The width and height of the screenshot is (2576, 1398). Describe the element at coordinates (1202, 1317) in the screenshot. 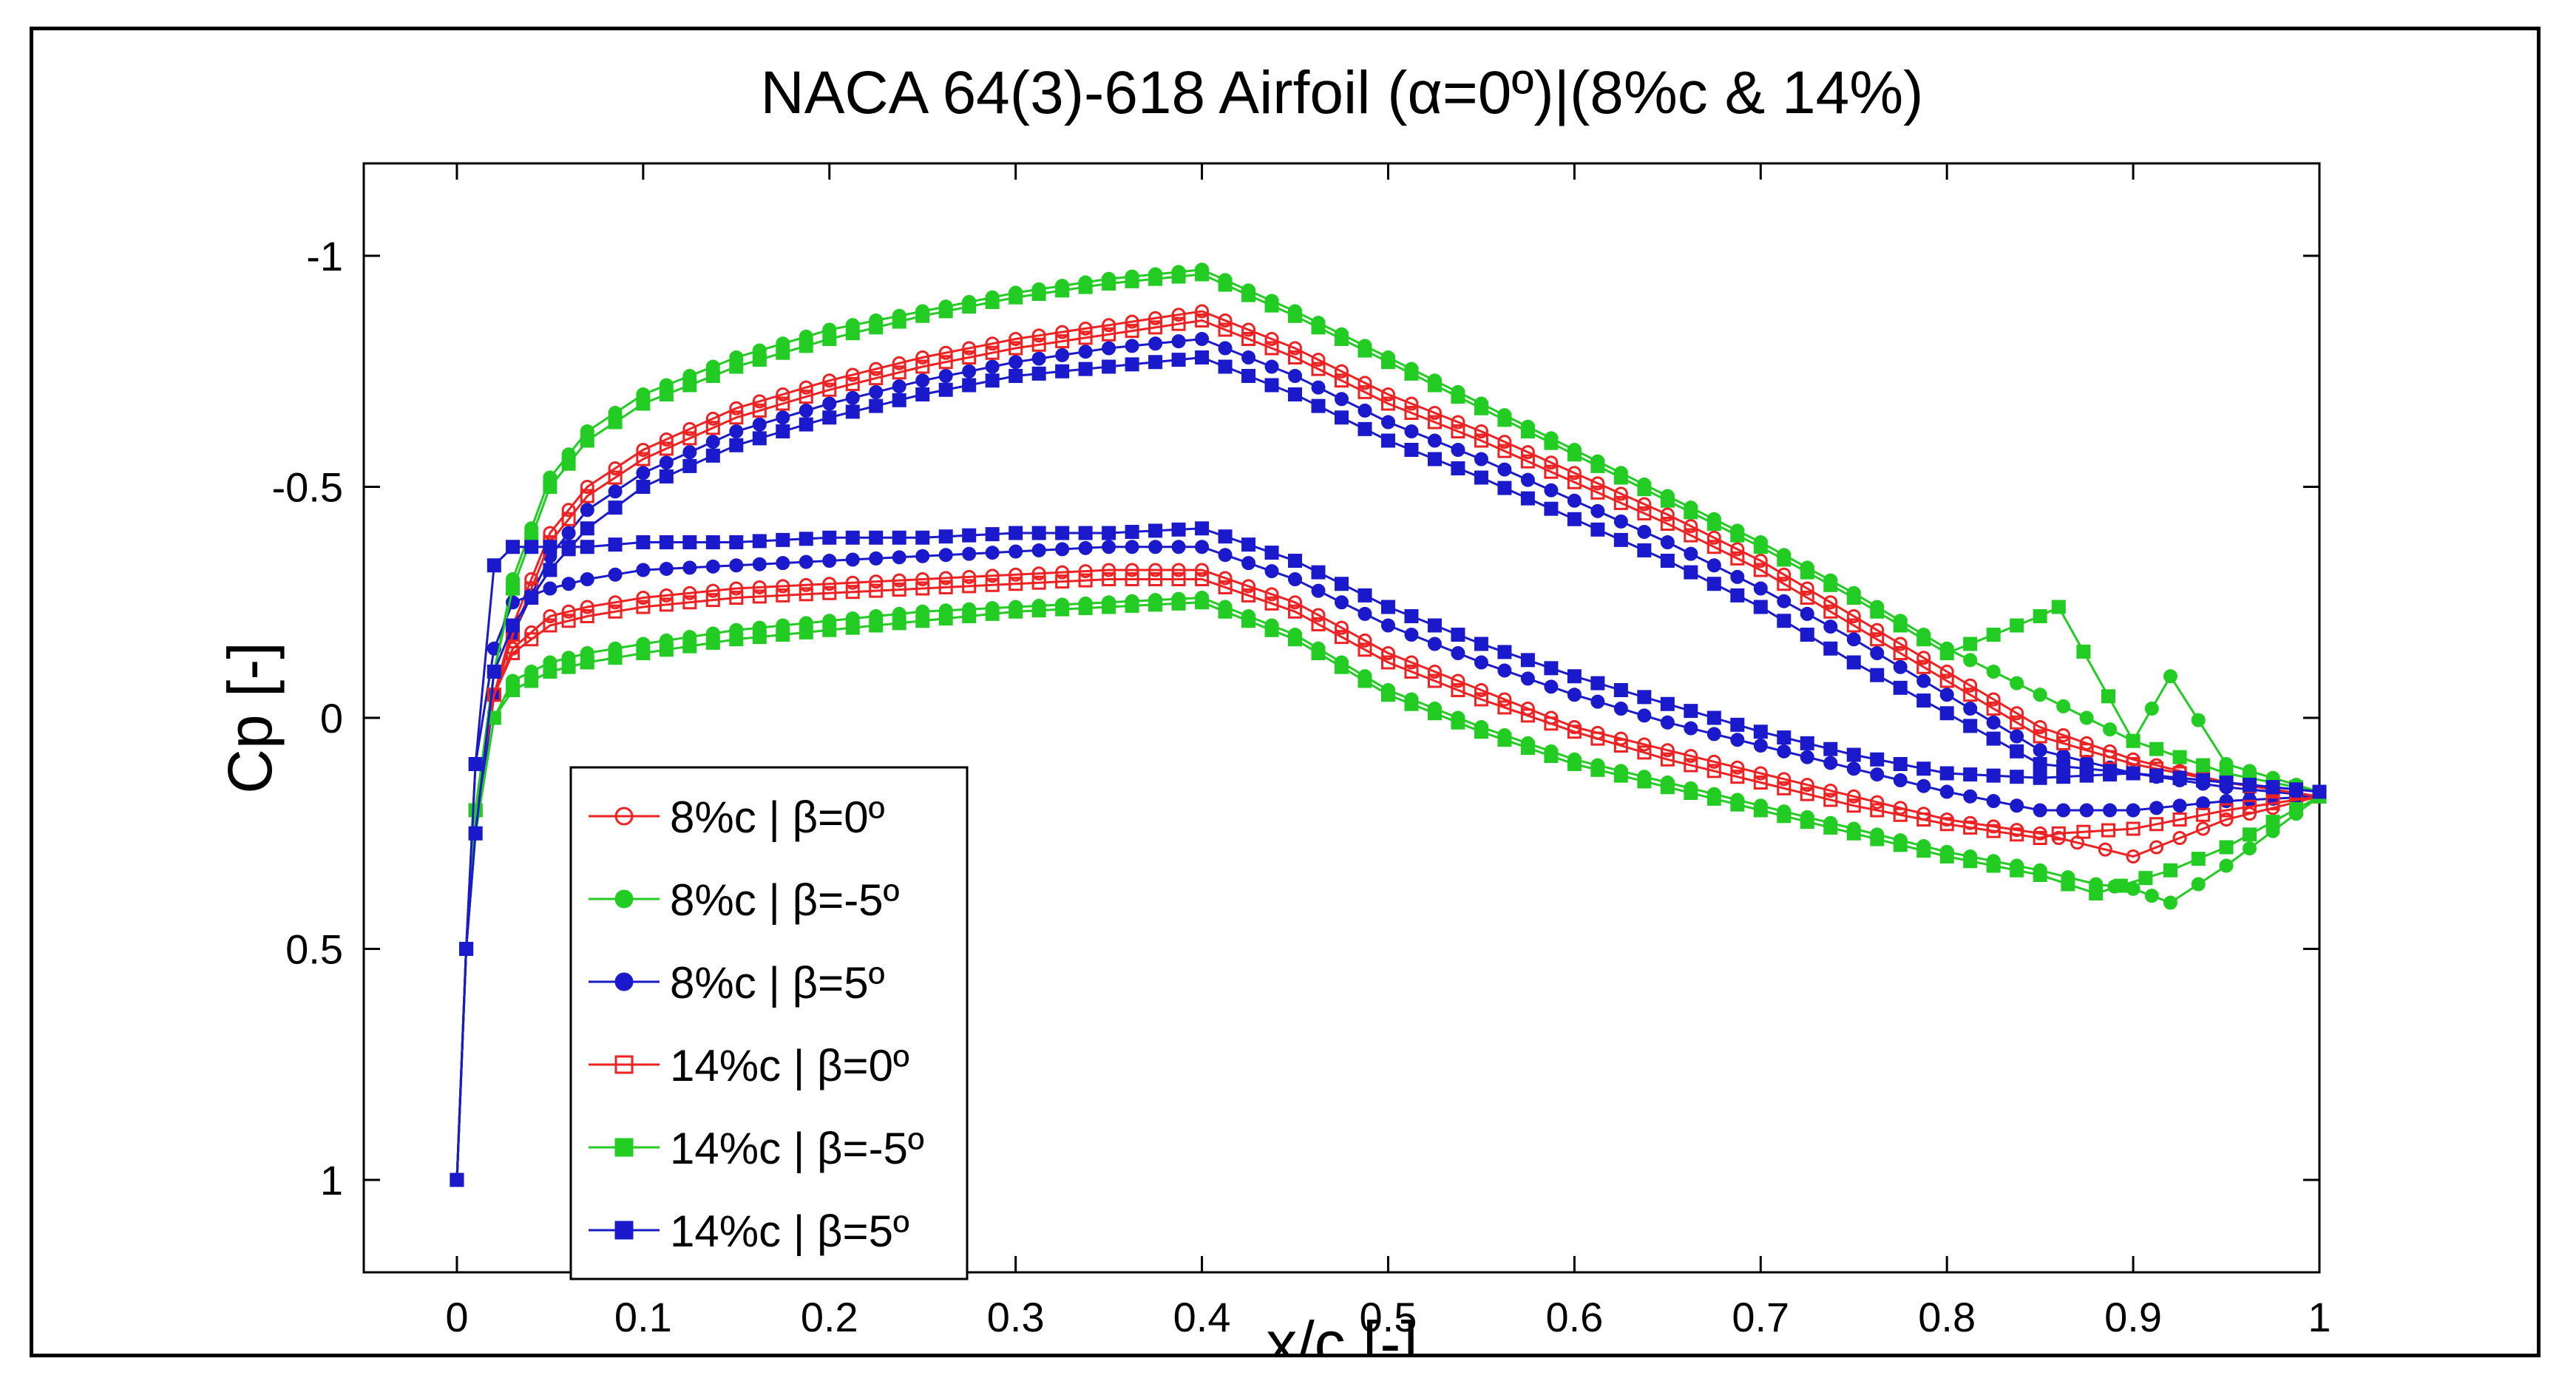

I see `x-tick-label: 0.4` at that location.